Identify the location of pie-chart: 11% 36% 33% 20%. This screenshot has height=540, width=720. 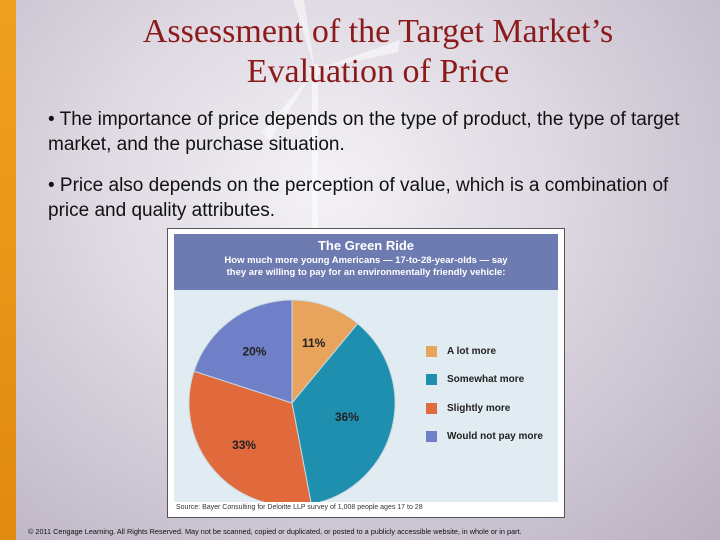
(292, 403).